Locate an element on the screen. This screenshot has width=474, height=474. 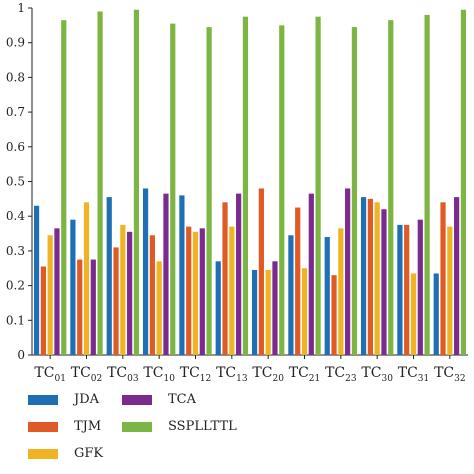
y-tick-label: 0.4 is located at coordinates (15, 216).